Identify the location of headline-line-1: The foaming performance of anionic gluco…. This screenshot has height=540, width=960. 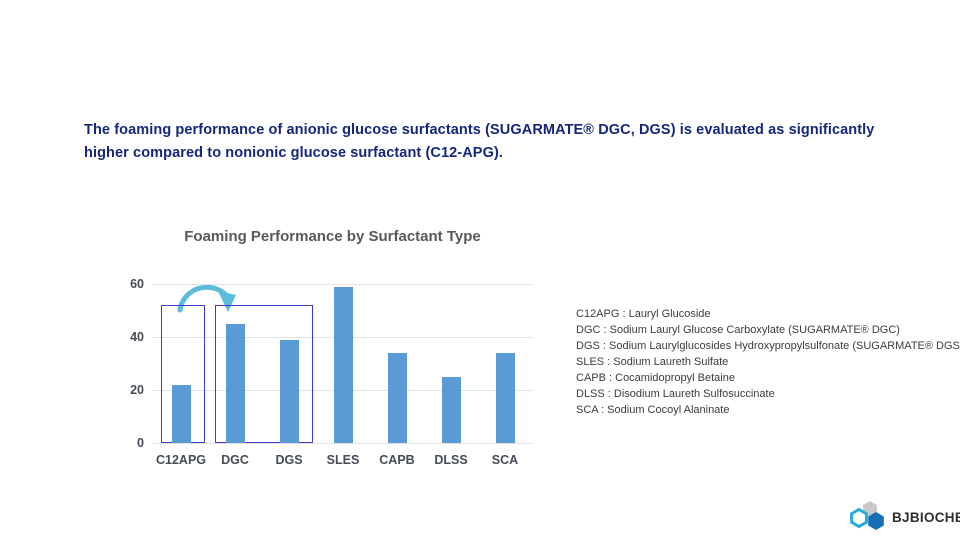
(479, 130).